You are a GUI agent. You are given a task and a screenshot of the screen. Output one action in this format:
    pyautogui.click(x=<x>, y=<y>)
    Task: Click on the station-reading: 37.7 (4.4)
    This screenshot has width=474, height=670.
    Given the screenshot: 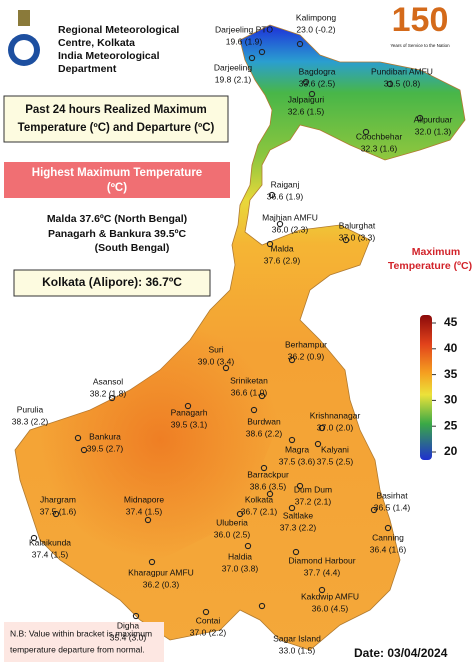 What is the action you would take?
    pyautogui.click(x=322, y=572)
    